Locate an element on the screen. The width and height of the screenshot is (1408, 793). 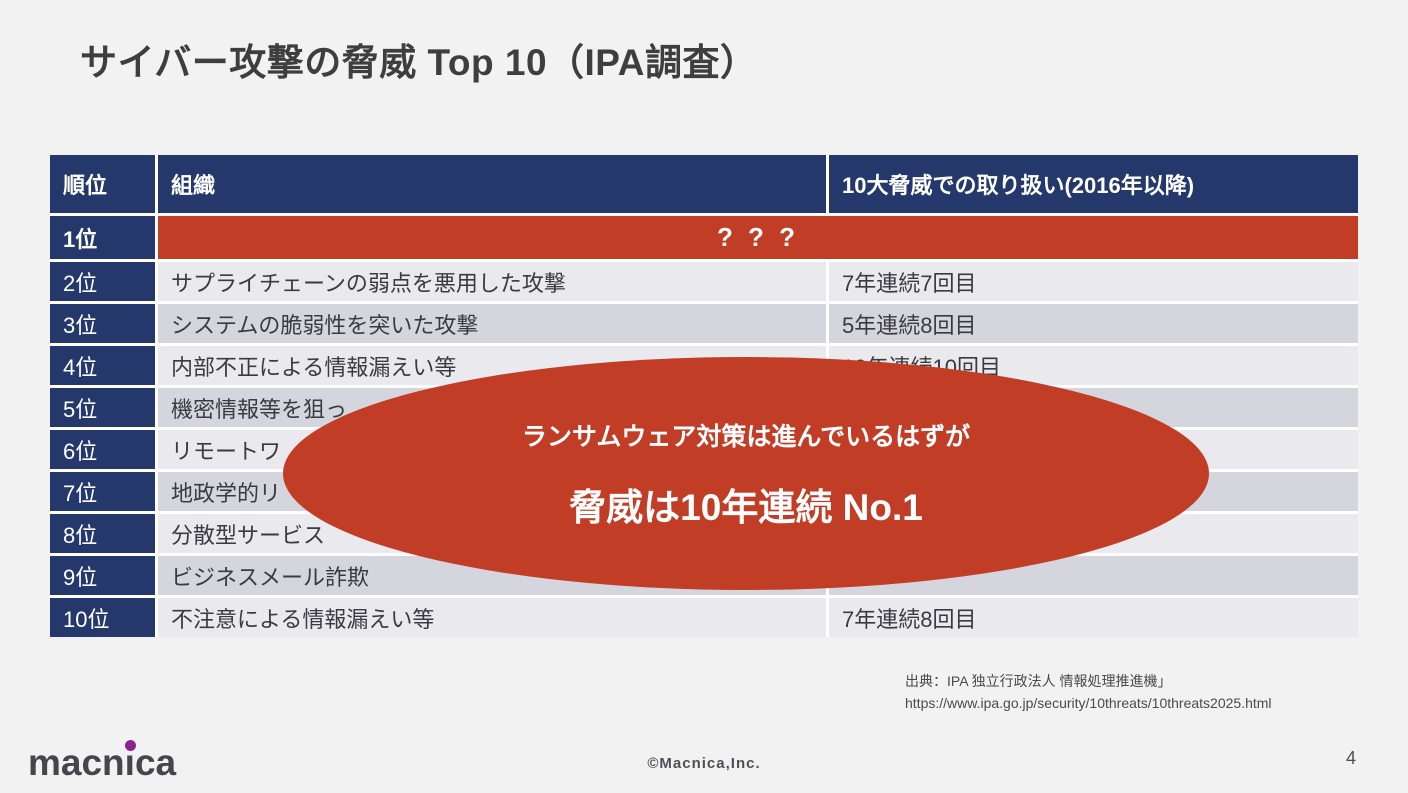
page-title: サイバー攻撃の脅威 Top 10（IPA調査） is located at coordinates (419, 62).